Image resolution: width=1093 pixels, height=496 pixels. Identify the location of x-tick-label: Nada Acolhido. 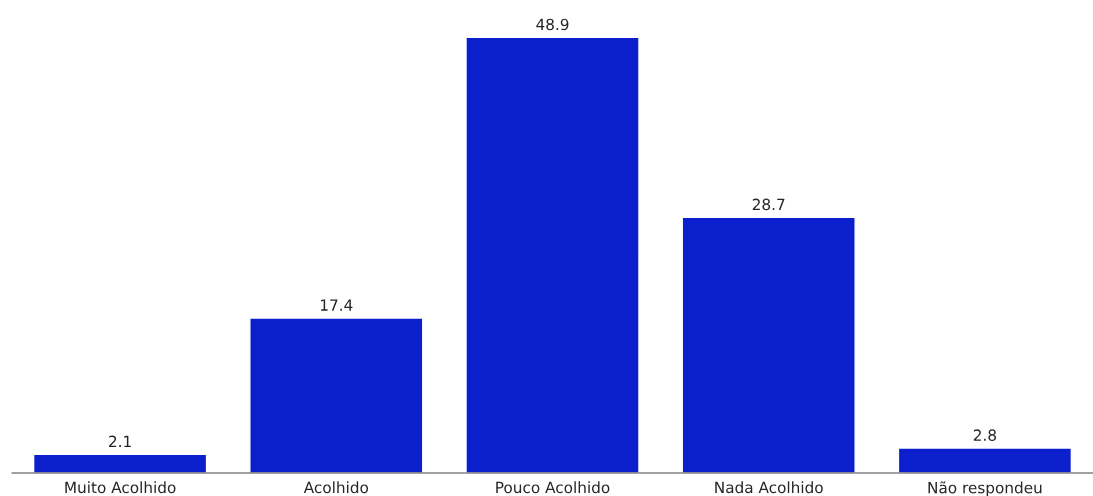
(769, 487).